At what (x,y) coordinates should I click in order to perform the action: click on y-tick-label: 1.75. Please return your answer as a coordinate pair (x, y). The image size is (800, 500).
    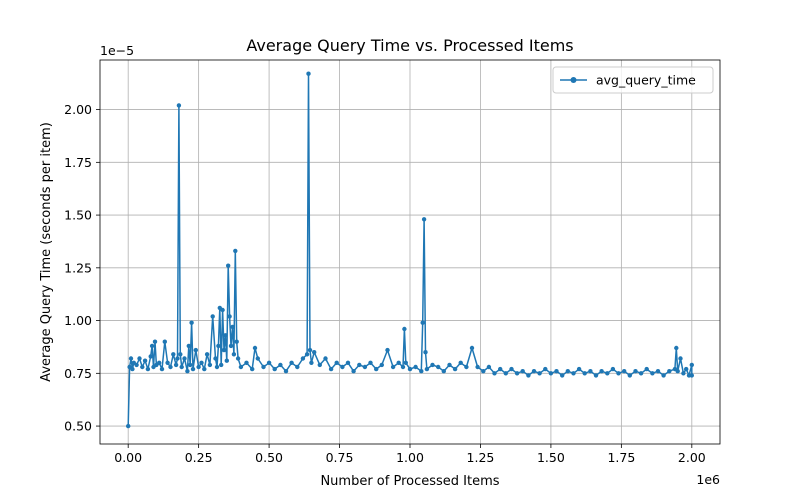
    Looking at the image, I should click on (78, 162).